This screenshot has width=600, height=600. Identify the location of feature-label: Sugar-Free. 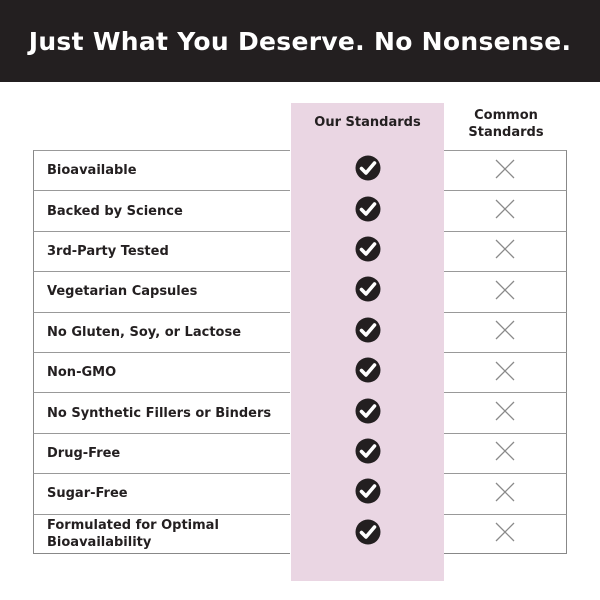
(161, 493).